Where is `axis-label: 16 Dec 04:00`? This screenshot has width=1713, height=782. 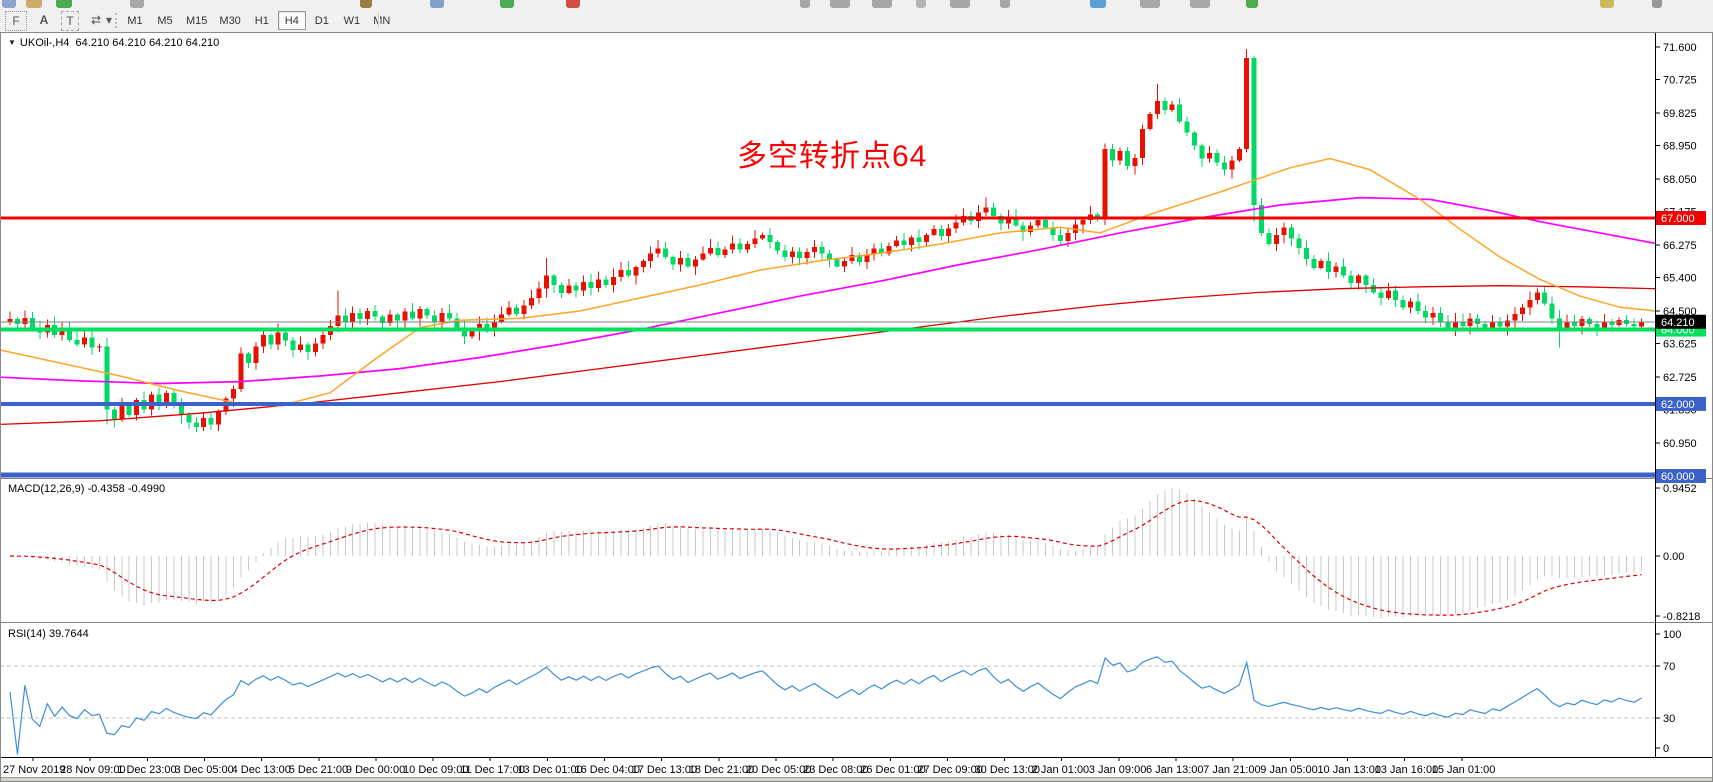 axis-label: 16 Dec 04:00 is located at coordinates (607, 770).